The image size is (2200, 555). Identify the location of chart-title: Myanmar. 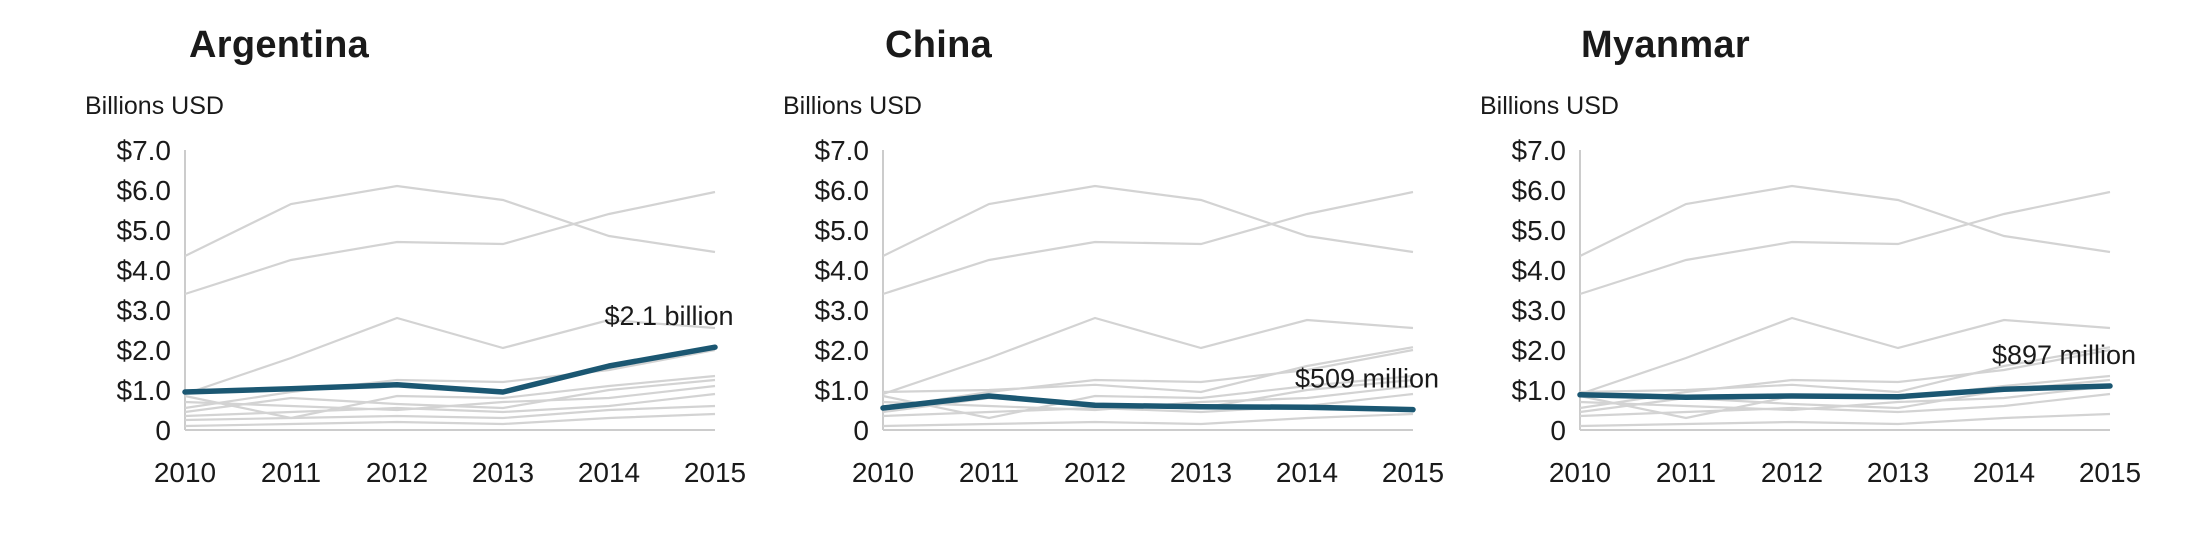
(1665, 45).